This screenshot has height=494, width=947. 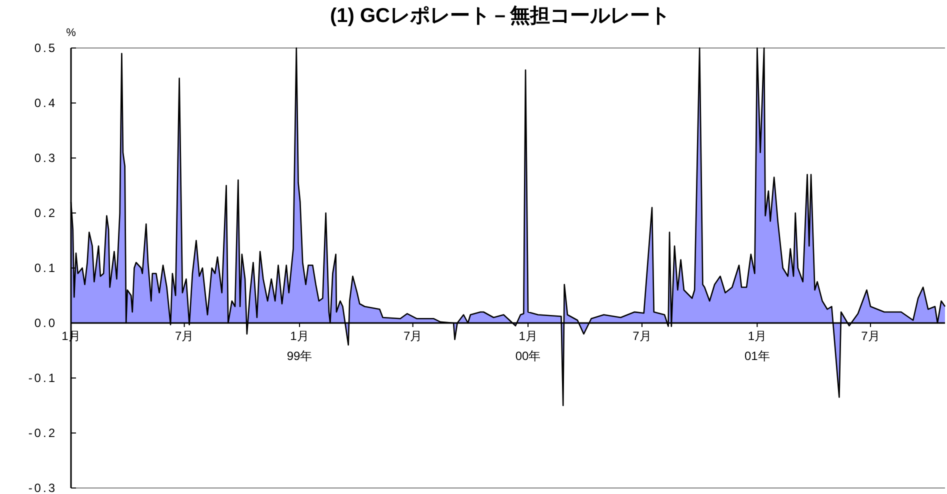 I want to click on y-tick-label: -0.3, so click(x=42, y=487).